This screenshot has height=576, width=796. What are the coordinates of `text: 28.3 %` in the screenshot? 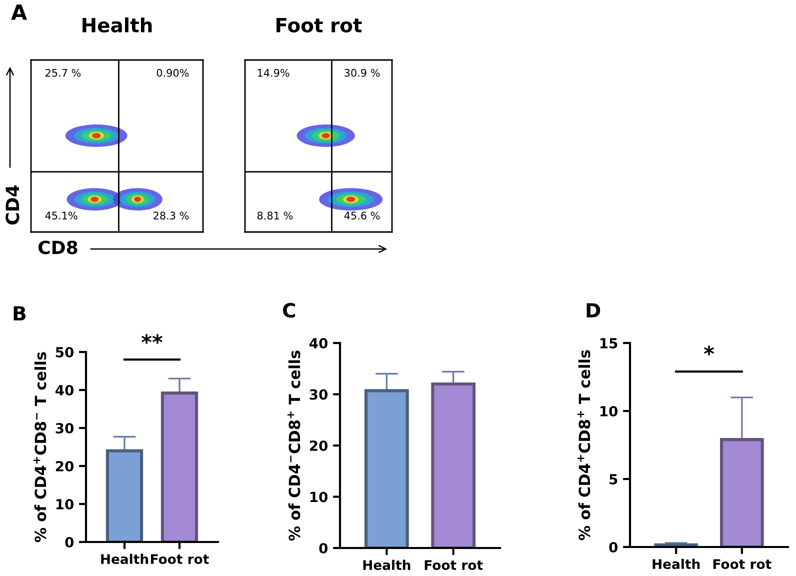 It's located at (171, 216).